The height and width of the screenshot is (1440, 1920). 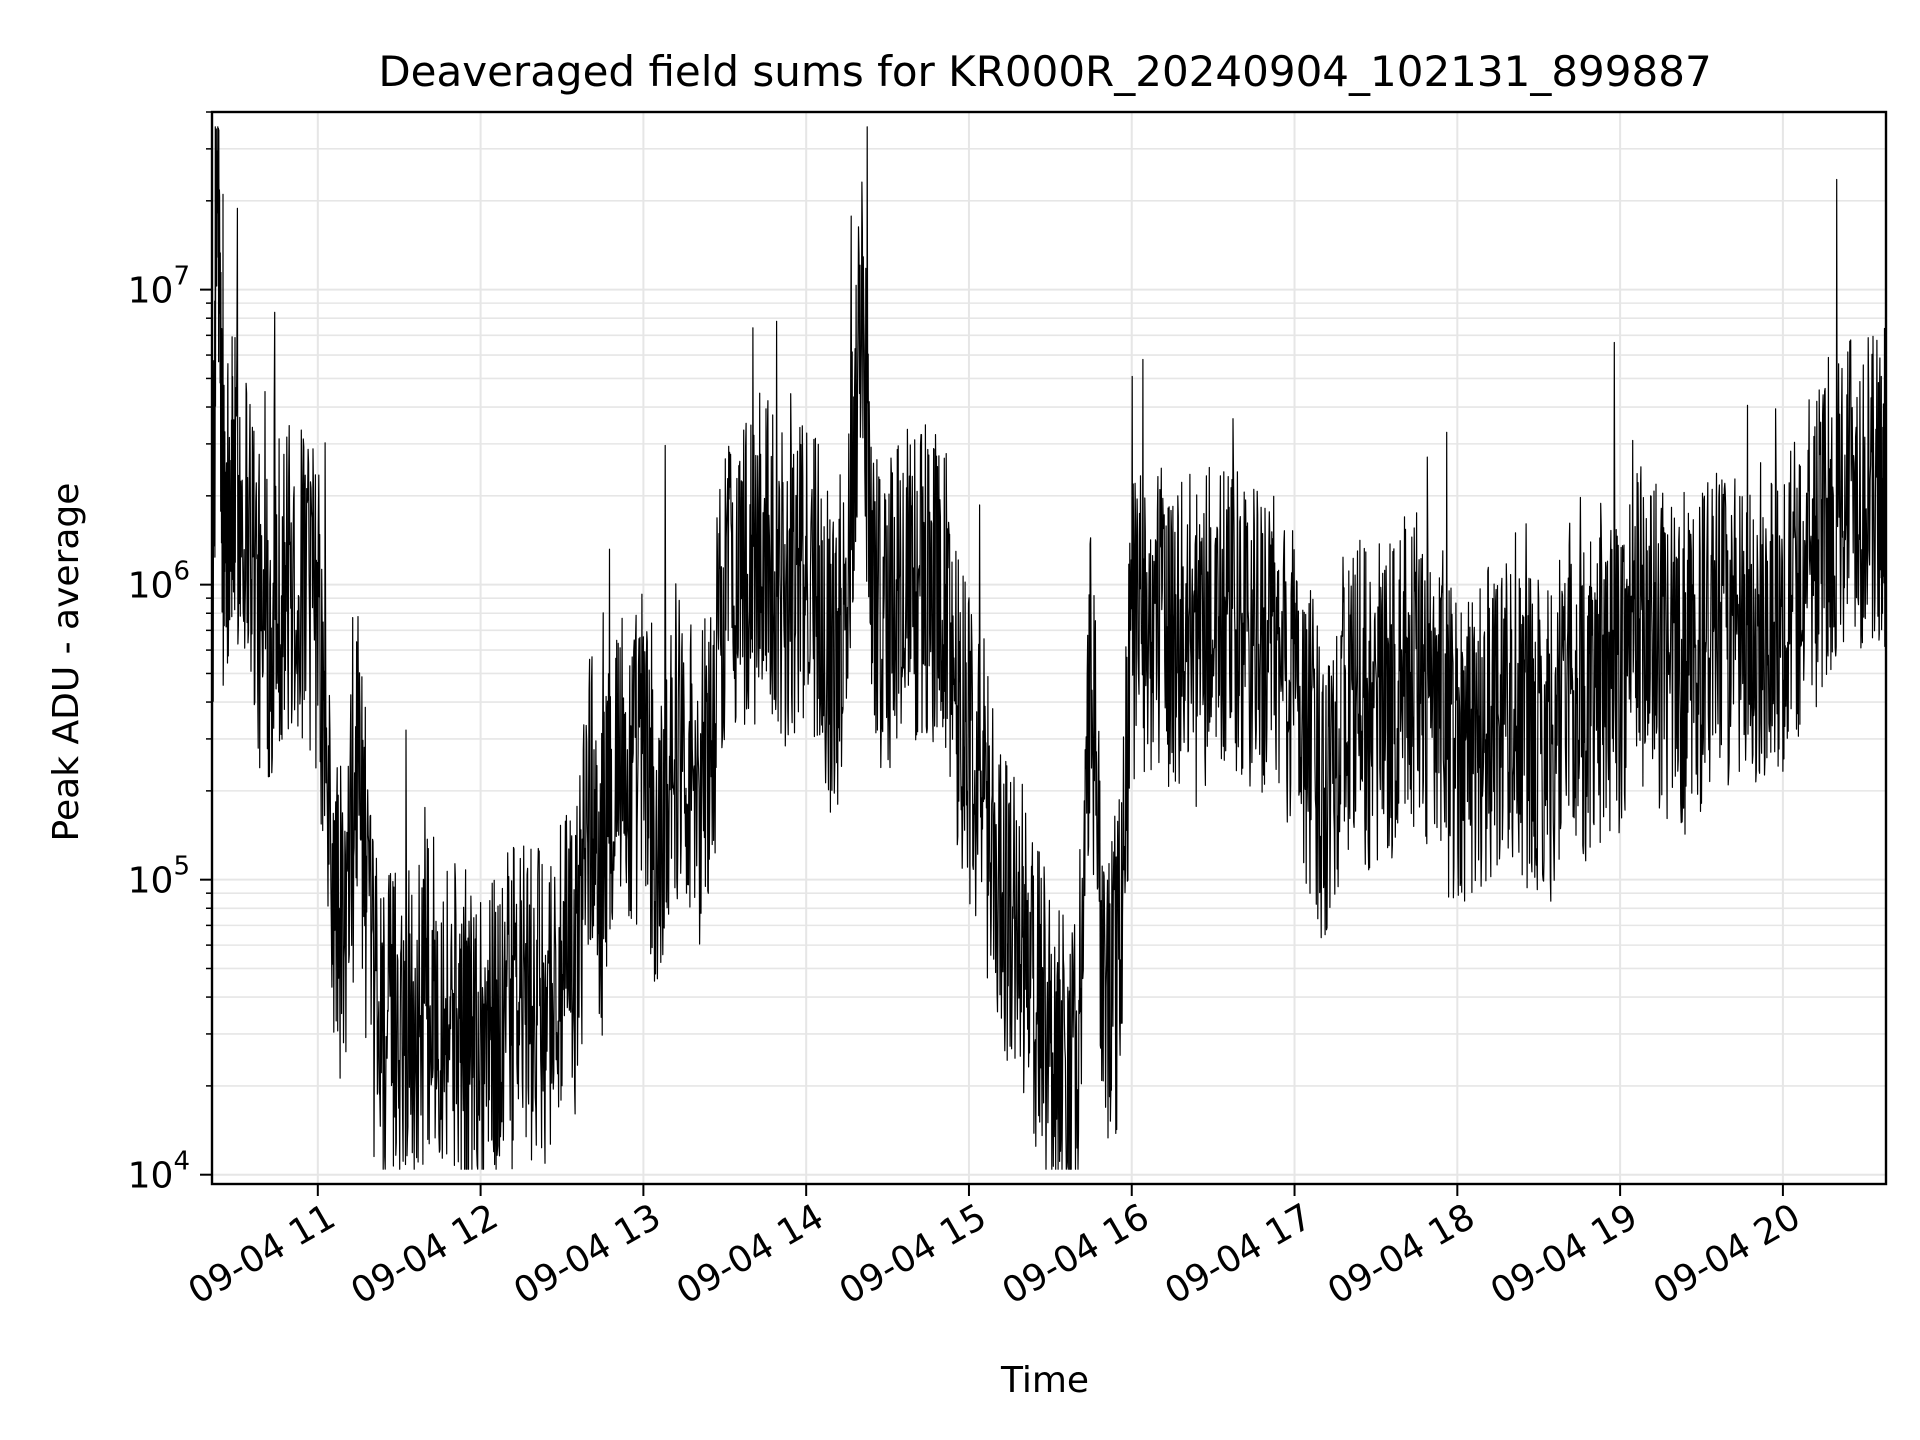 What do you see at coordinates (181, 1162) in the screenshot?
I see `y-tick-exponent: 4` at bounding box center [181, 1162].